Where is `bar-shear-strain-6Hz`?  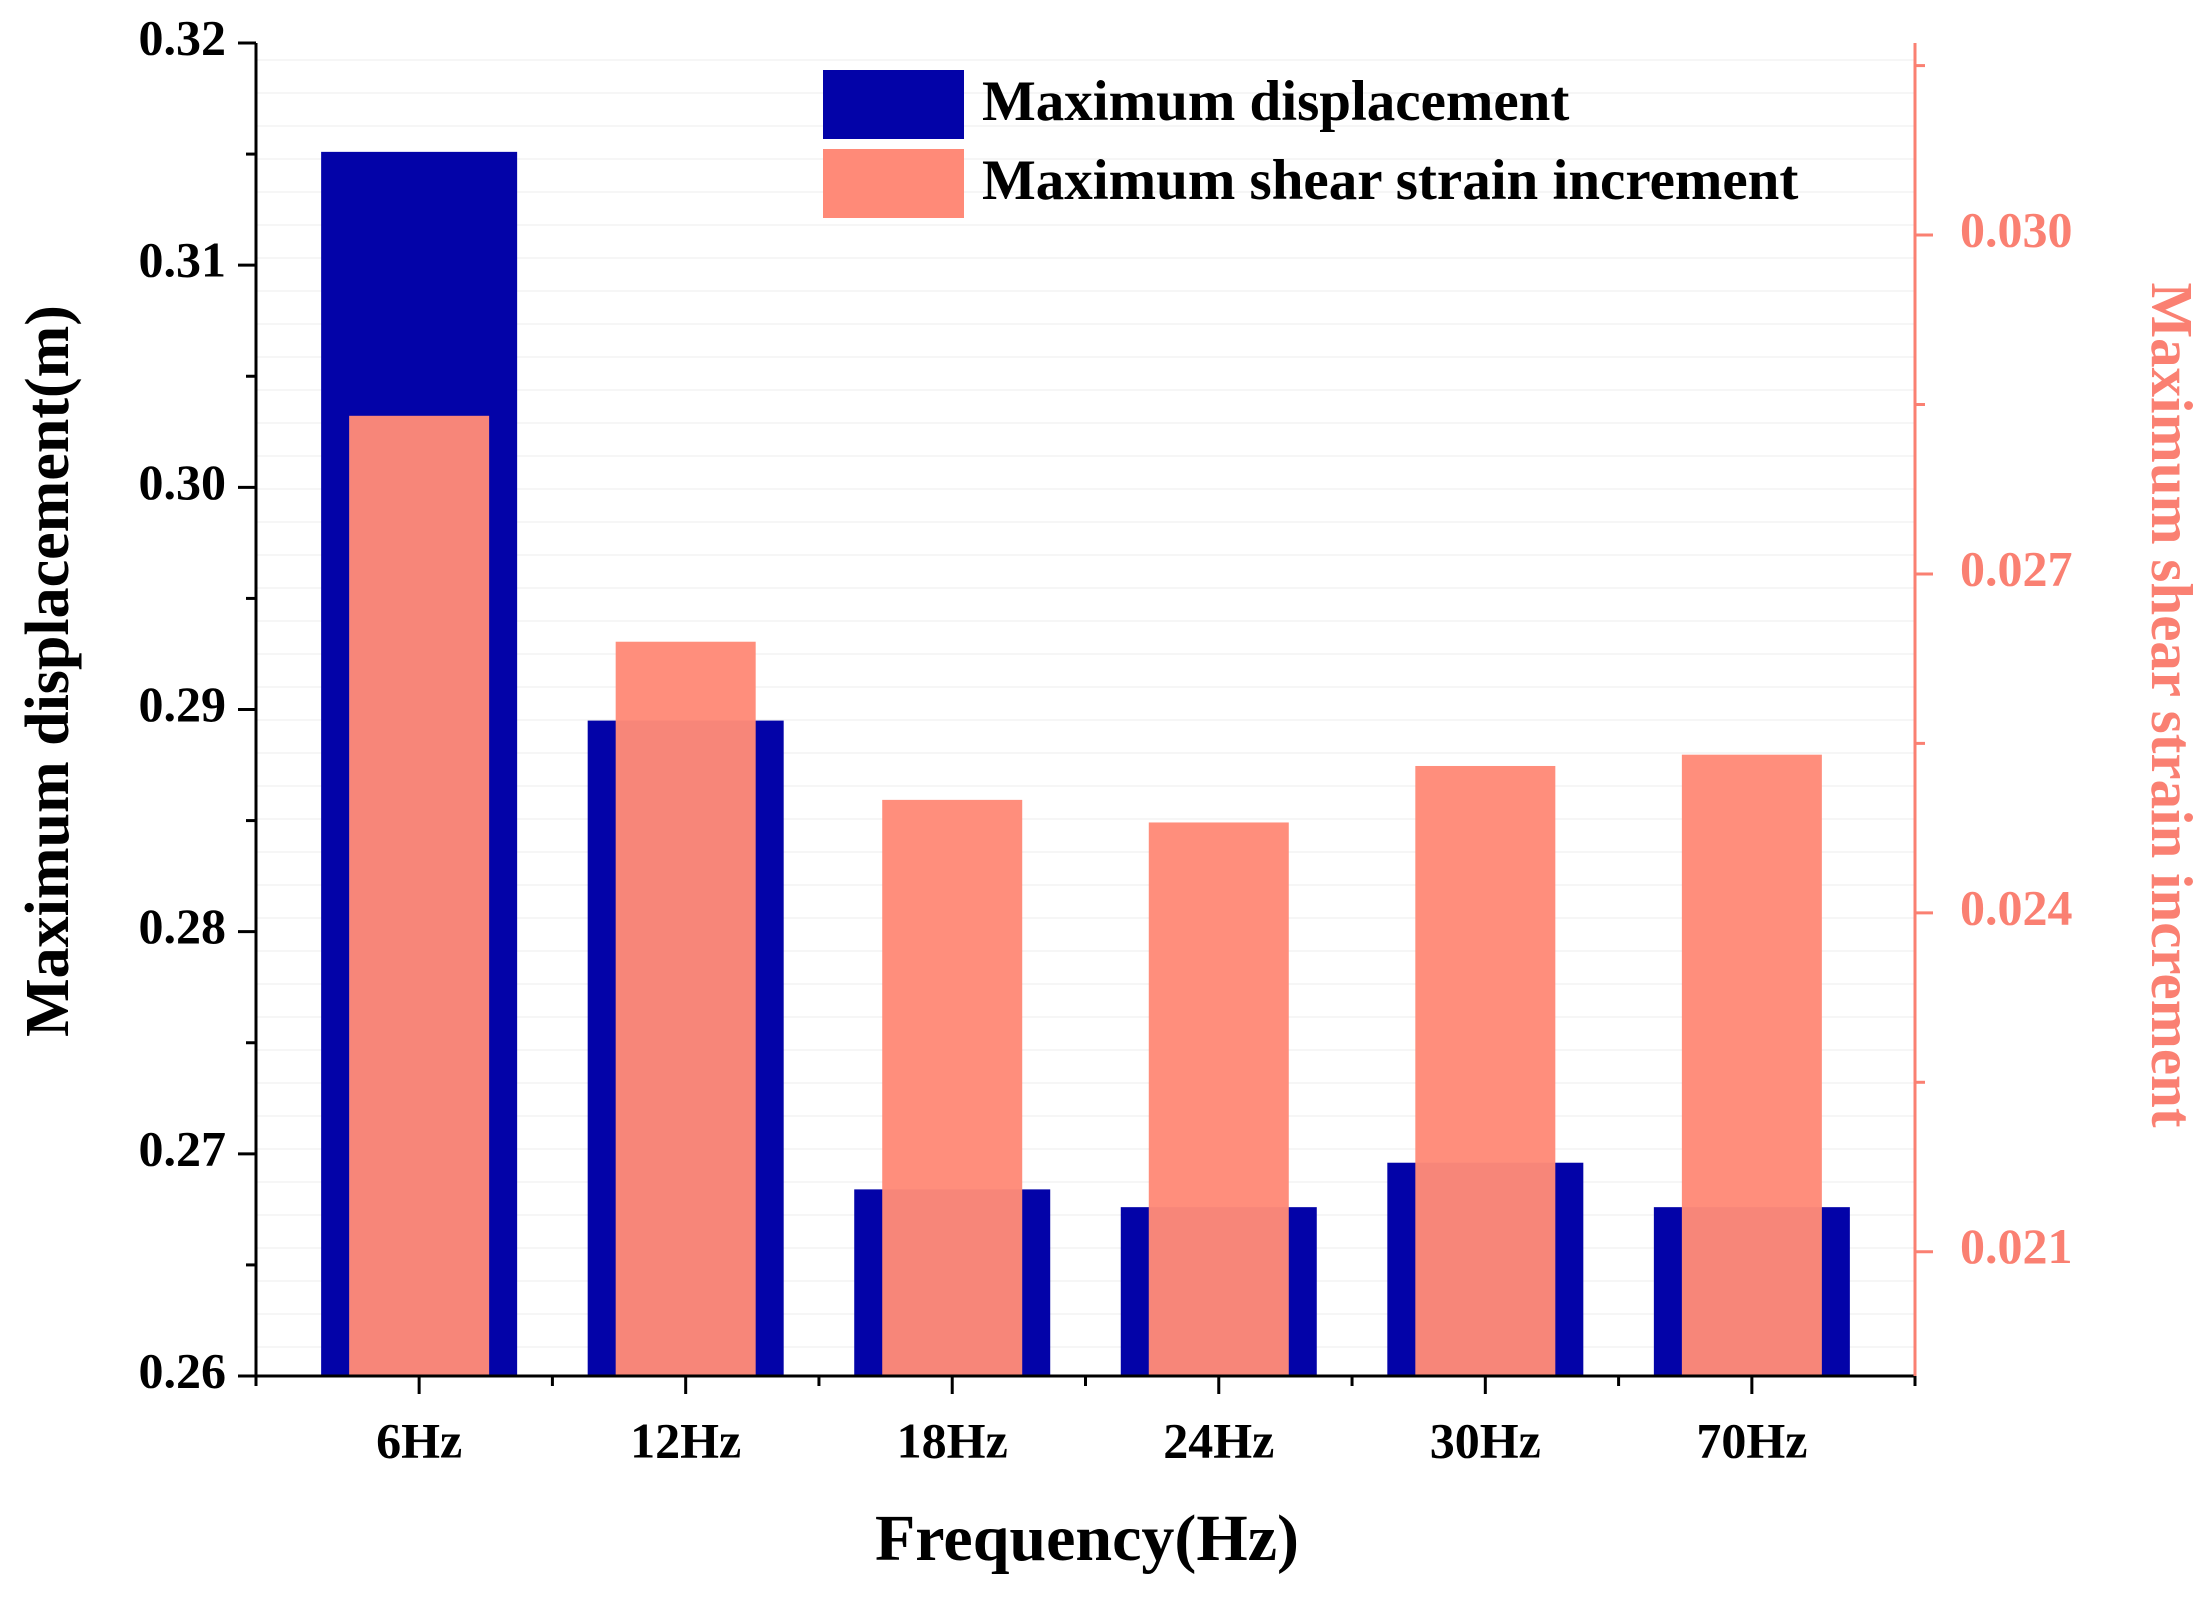 bar-shear-strain-6Hz is located at coordinates (419, 895).